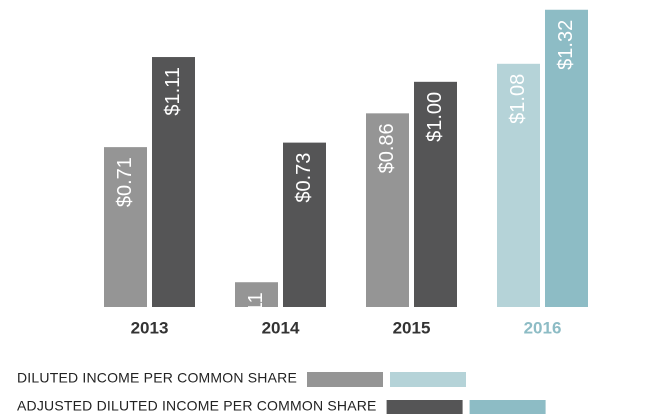 The width and height of the screenshot is (665, 414). What do you see at coordinates (125, 182) in the screenshot?
I see `data-label: $0.71` at bounding box center [125, 182].